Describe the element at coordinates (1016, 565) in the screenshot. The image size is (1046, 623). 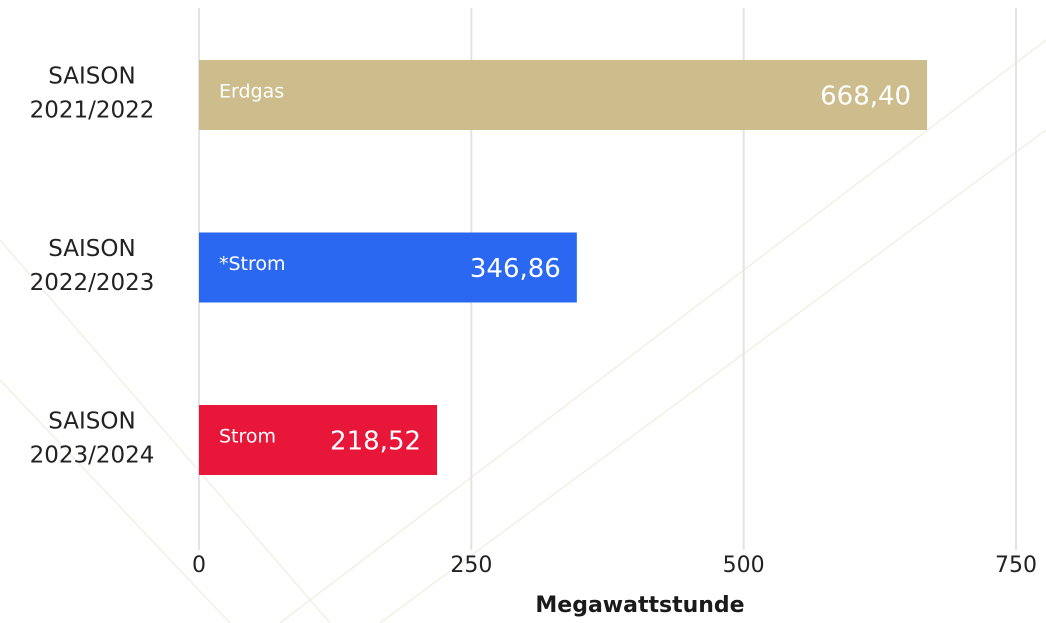
I see `x-tick-label: 750` at that location.